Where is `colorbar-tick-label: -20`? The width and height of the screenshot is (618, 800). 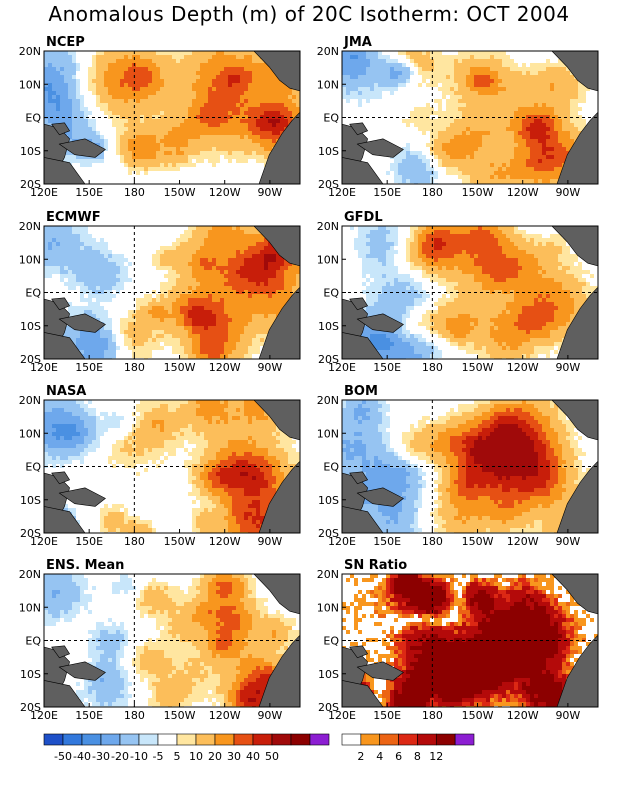 colorbar-tick-label: -20 is located at coordinates (120, 756).